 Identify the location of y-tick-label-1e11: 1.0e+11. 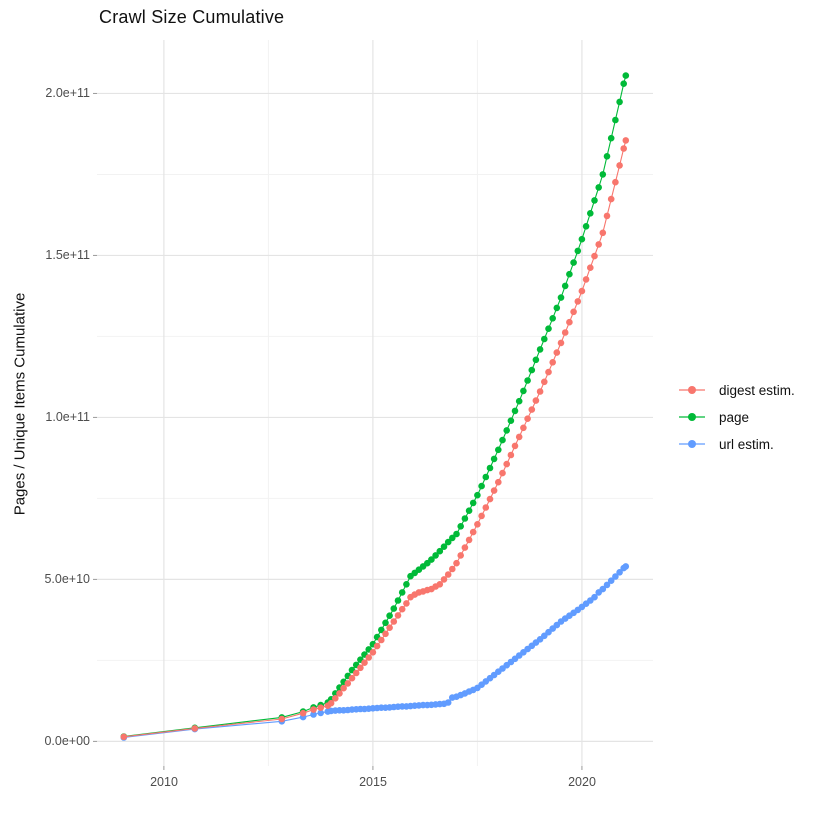
(67, 417).